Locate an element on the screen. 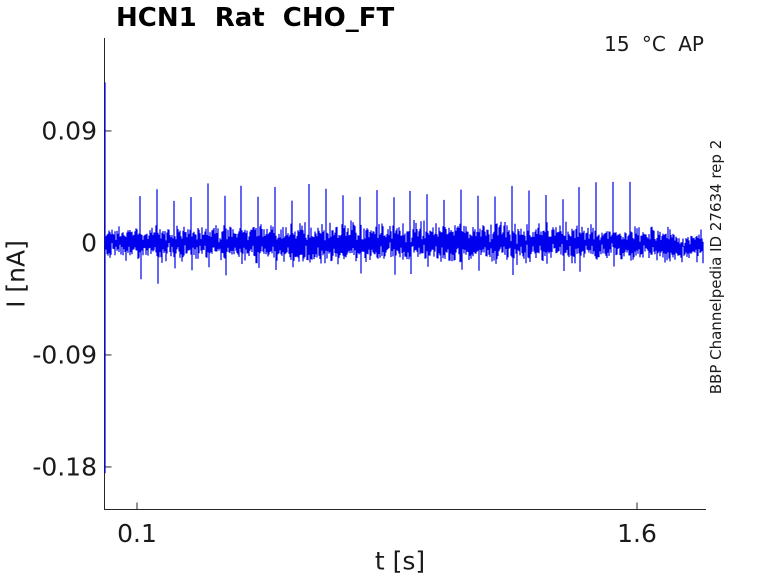 Image resolution: width=778 pixels, height=583 pixels. y-tick-label: 0.09 is located at coordinates (69, 131).